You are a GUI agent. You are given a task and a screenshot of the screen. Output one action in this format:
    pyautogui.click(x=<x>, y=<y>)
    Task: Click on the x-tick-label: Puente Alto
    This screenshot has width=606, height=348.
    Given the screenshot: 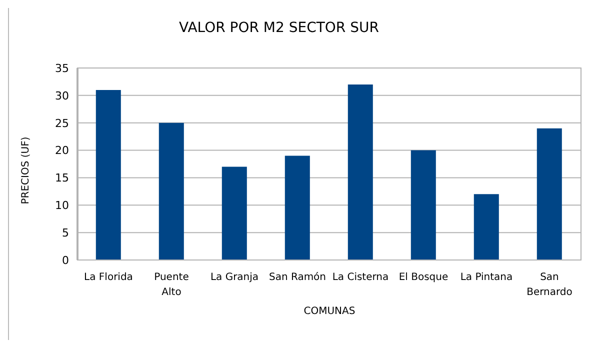 What is the action you would take?
    pyautogui.click(x=171, y=285)
    